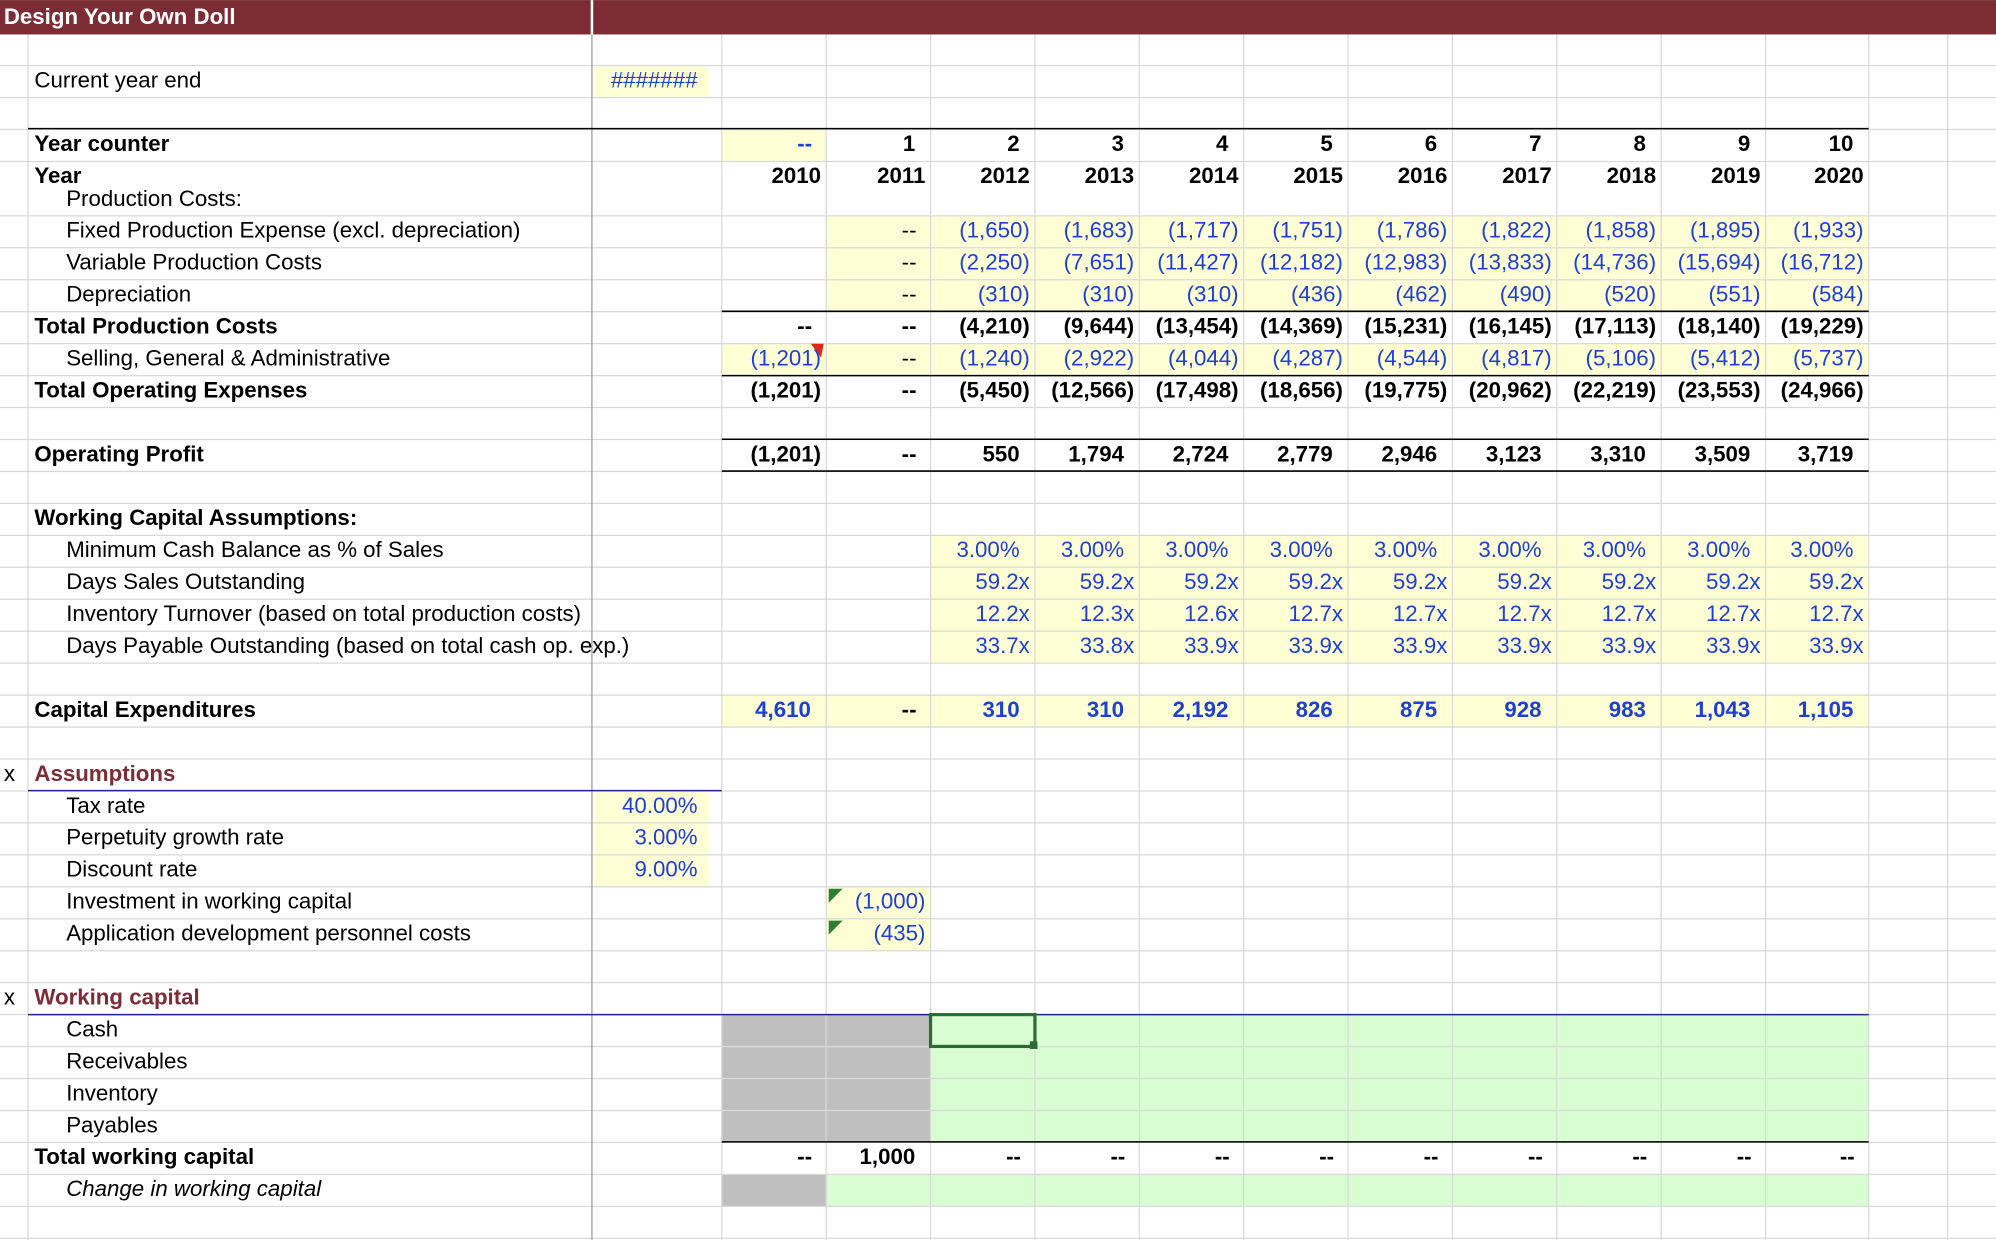  Describe the element at coordinates (1004, 294) in the screenshot. I see `cell-value: (310)` at that location.